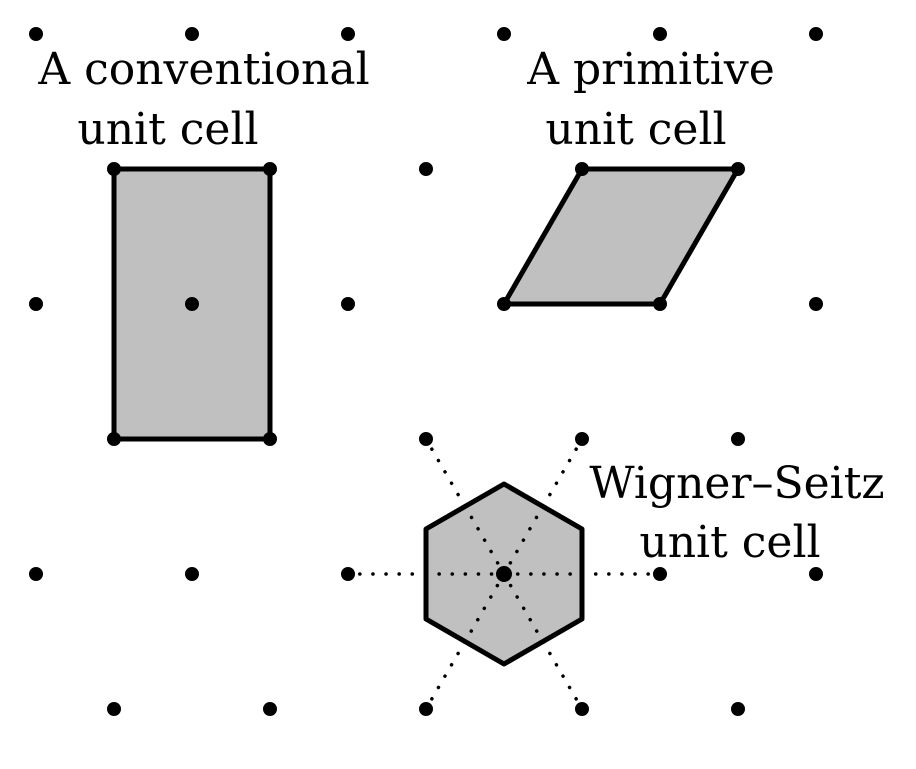 The image size is (916, 769). What do you see at coordinates (736, 483) in the screenshot?
I see `wigner-seitz-label-line-1: Wigner–Seitz` at bounding box center [736, 483].